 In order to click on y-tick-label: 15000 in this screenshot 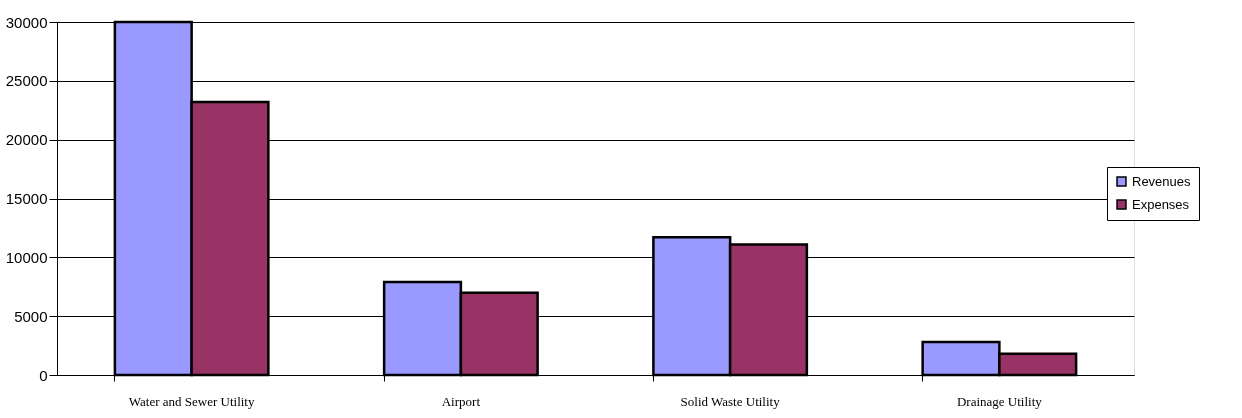, I will do `click(26, 198)`.